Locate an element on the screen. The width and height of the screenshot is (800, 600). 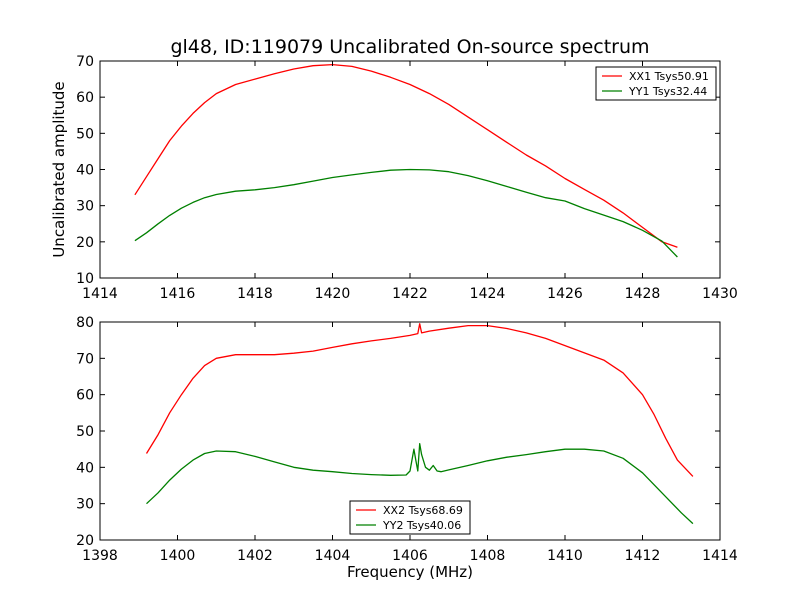
y-tick-label: 80 is located at coordinates (85, 323).